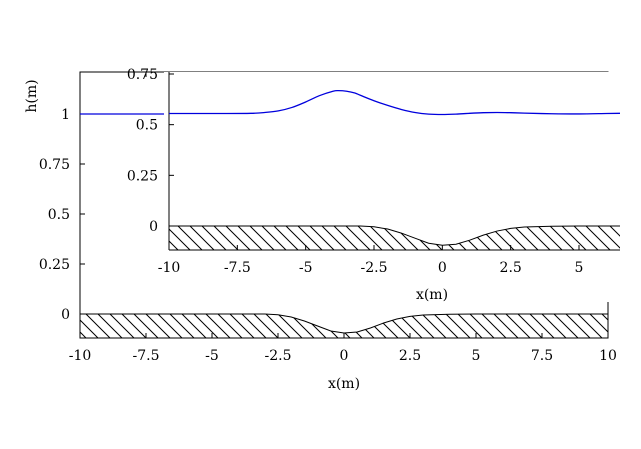 This screenshot has width=641, height=449. I want to click on main-x-tick-label: 2.5, so click(410, 356).